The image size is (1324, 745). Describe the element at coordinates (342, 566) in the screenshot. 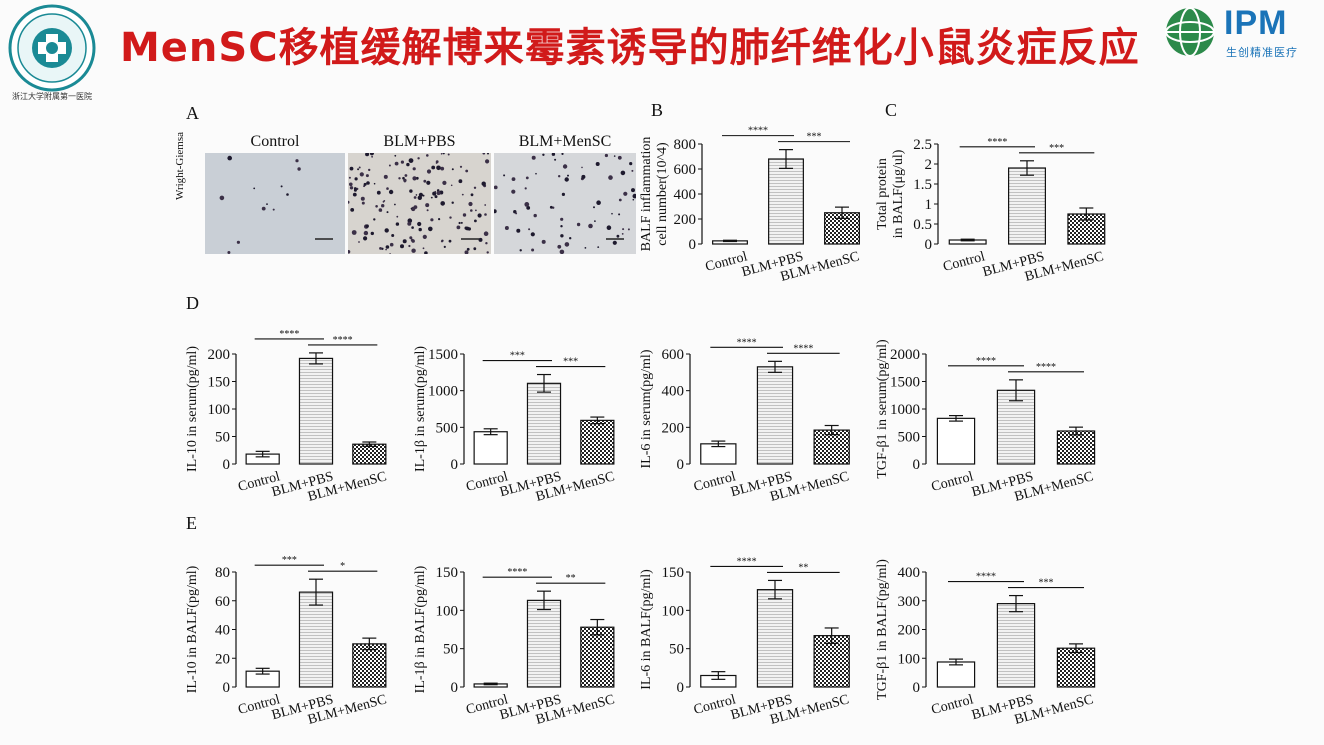

I see `significance-label: *` at that location.